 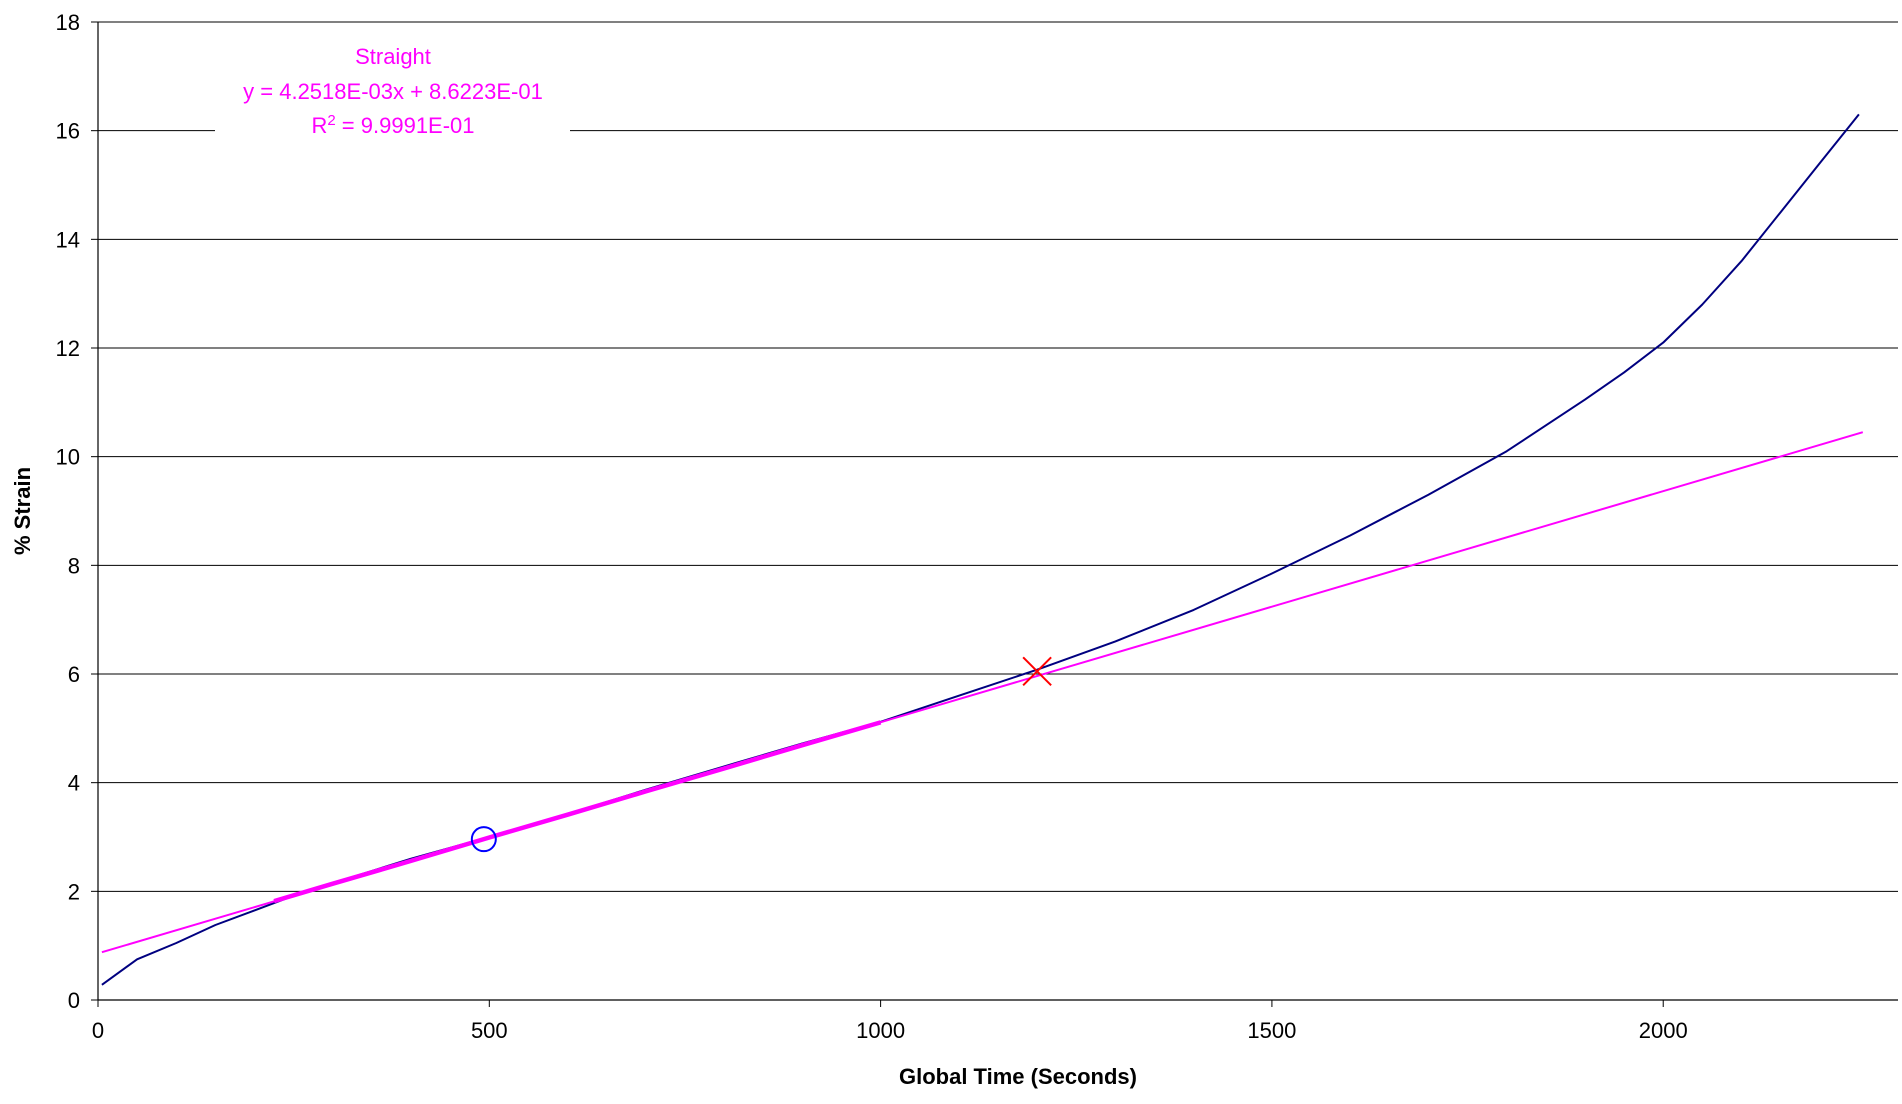 What do you see at coordinates (393, 56) in the screenshot?
I see `annotation-title: Straight` at bounding box center [393, 56].